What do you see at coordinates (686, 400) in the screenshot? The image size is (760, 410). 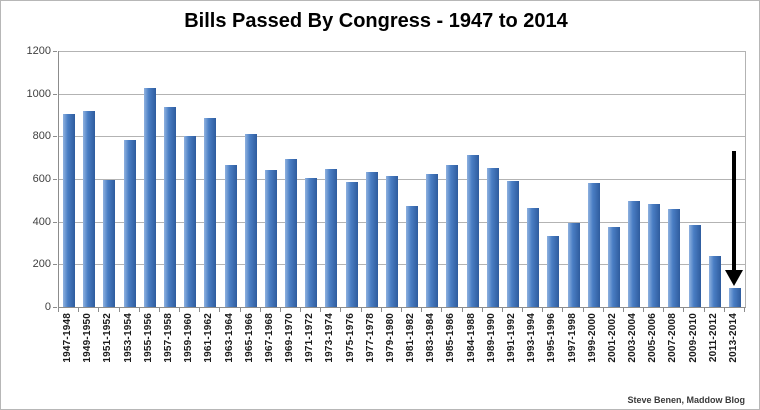 I see `attribution-text: Steve Benen, Maddow Blog` at bounding box center [686, 400].